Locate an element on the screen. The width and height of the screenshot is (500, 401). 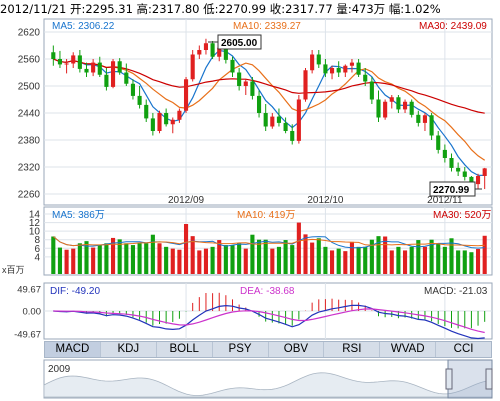
low-marker-label: 2270.99 is located at coordinates (451, 190).